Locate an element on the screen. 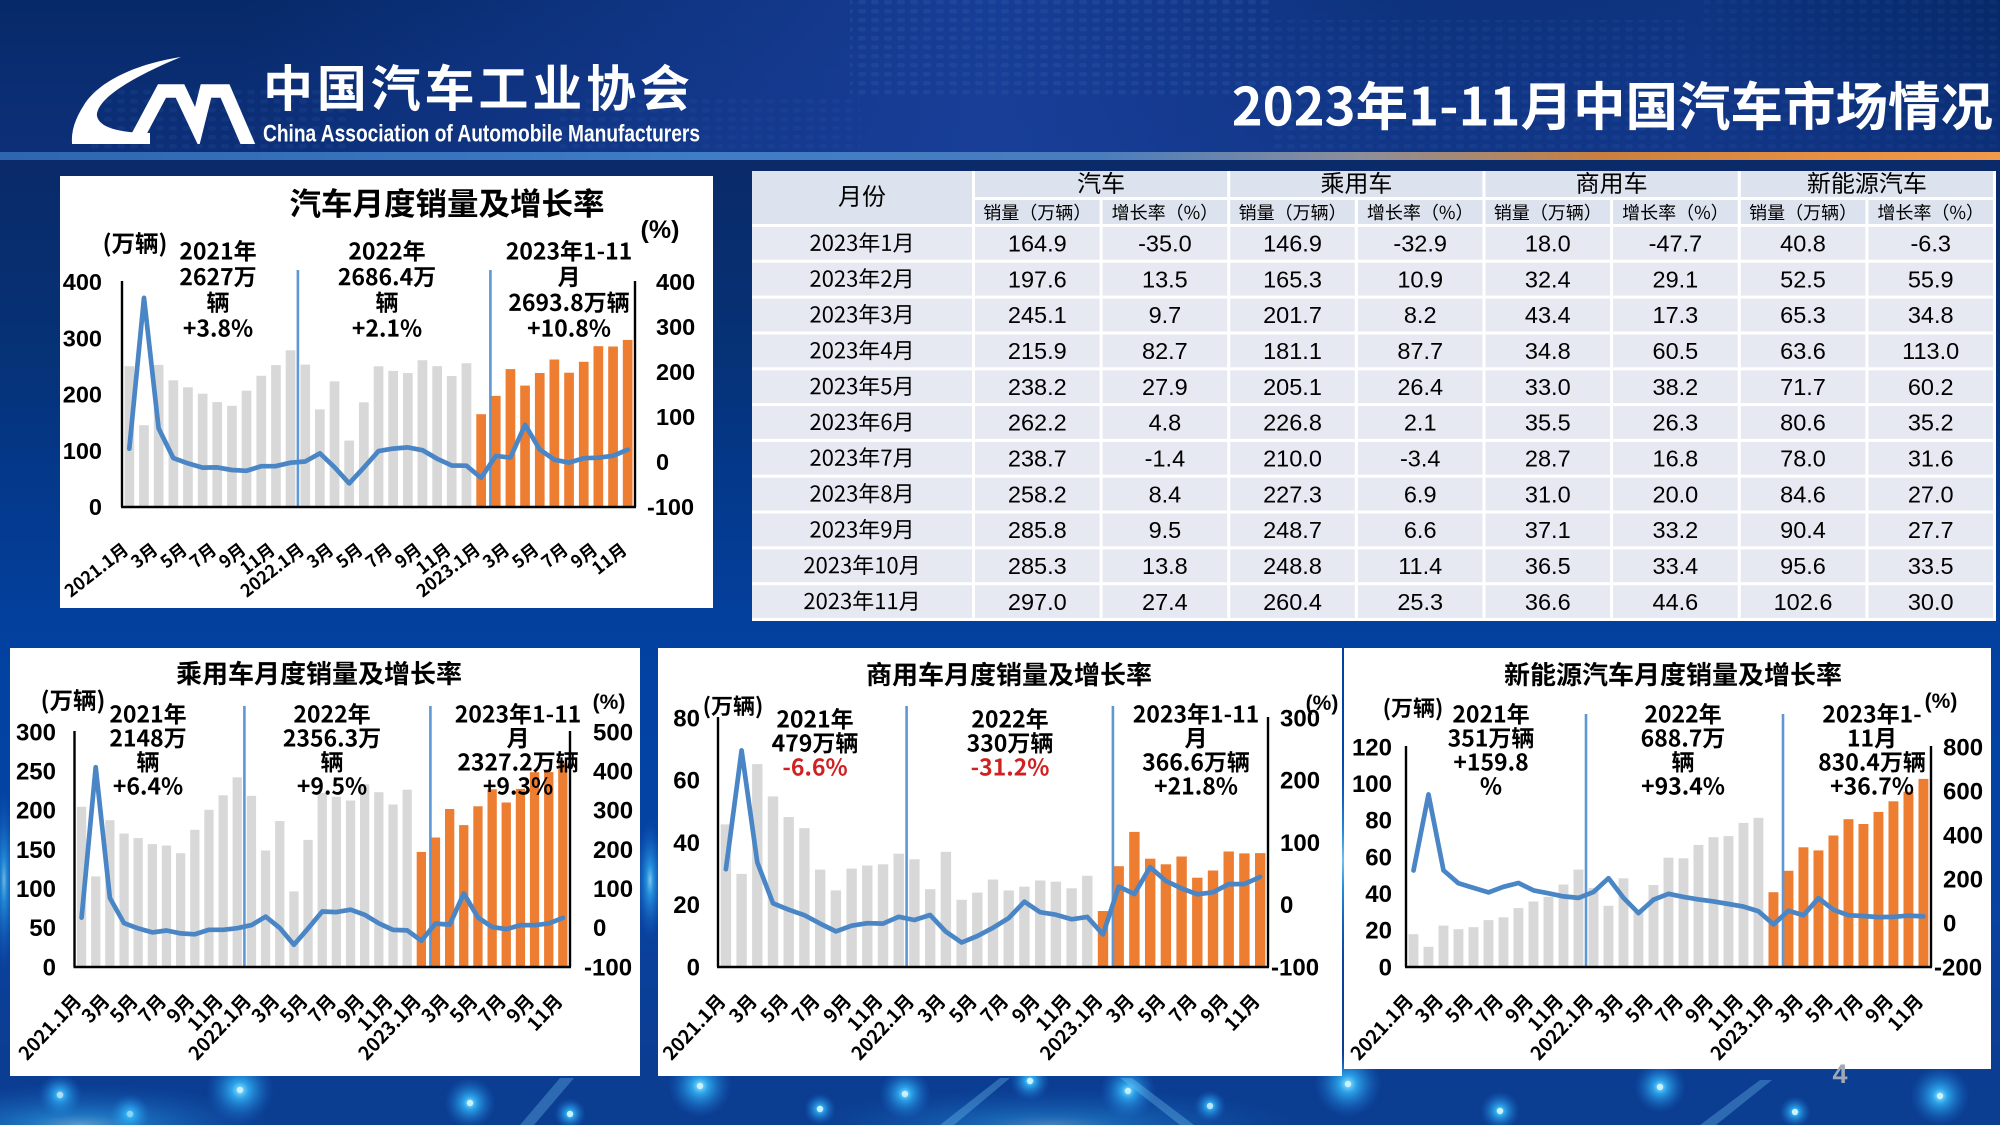 This screenshot has width=2000, height=1125. svg-text: 44.6 is located at coordinates (1676, 602).